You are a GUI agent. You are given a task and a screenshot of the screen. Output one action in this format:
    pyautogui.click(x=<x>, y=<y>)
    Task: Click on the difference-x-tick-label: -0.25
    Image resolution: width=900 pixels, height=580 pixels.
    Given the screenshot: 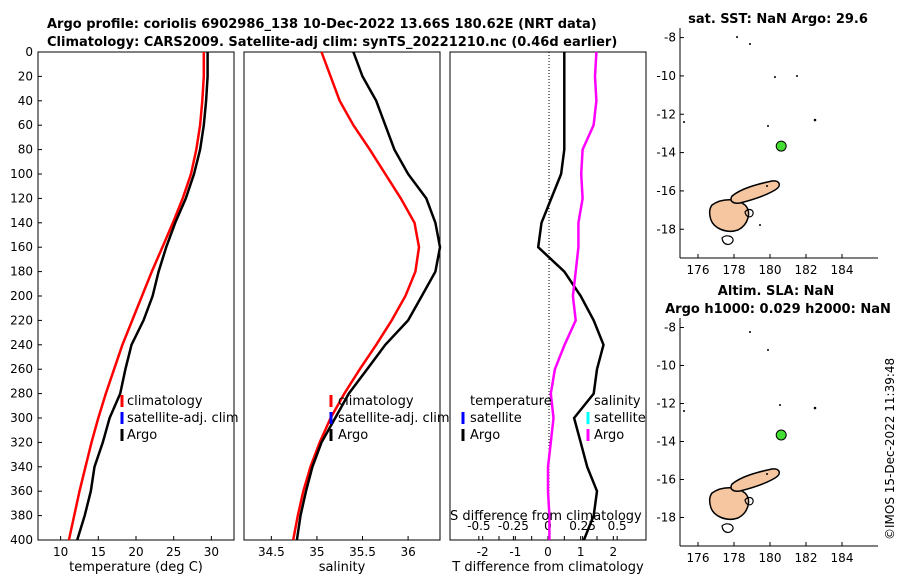 What is the action you would take?
    pyautogui.click(x=513, y=526)
    